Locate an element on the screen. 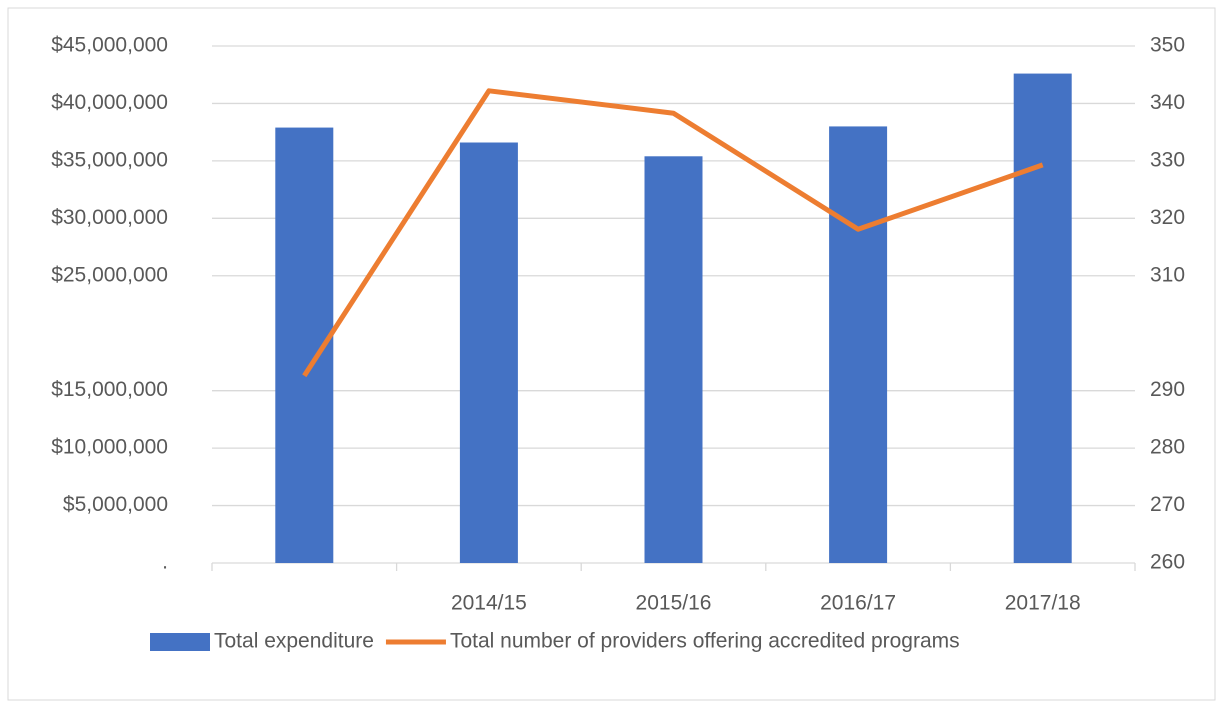  y2-tick-label: 320 is located at coordinates (1167, 217).